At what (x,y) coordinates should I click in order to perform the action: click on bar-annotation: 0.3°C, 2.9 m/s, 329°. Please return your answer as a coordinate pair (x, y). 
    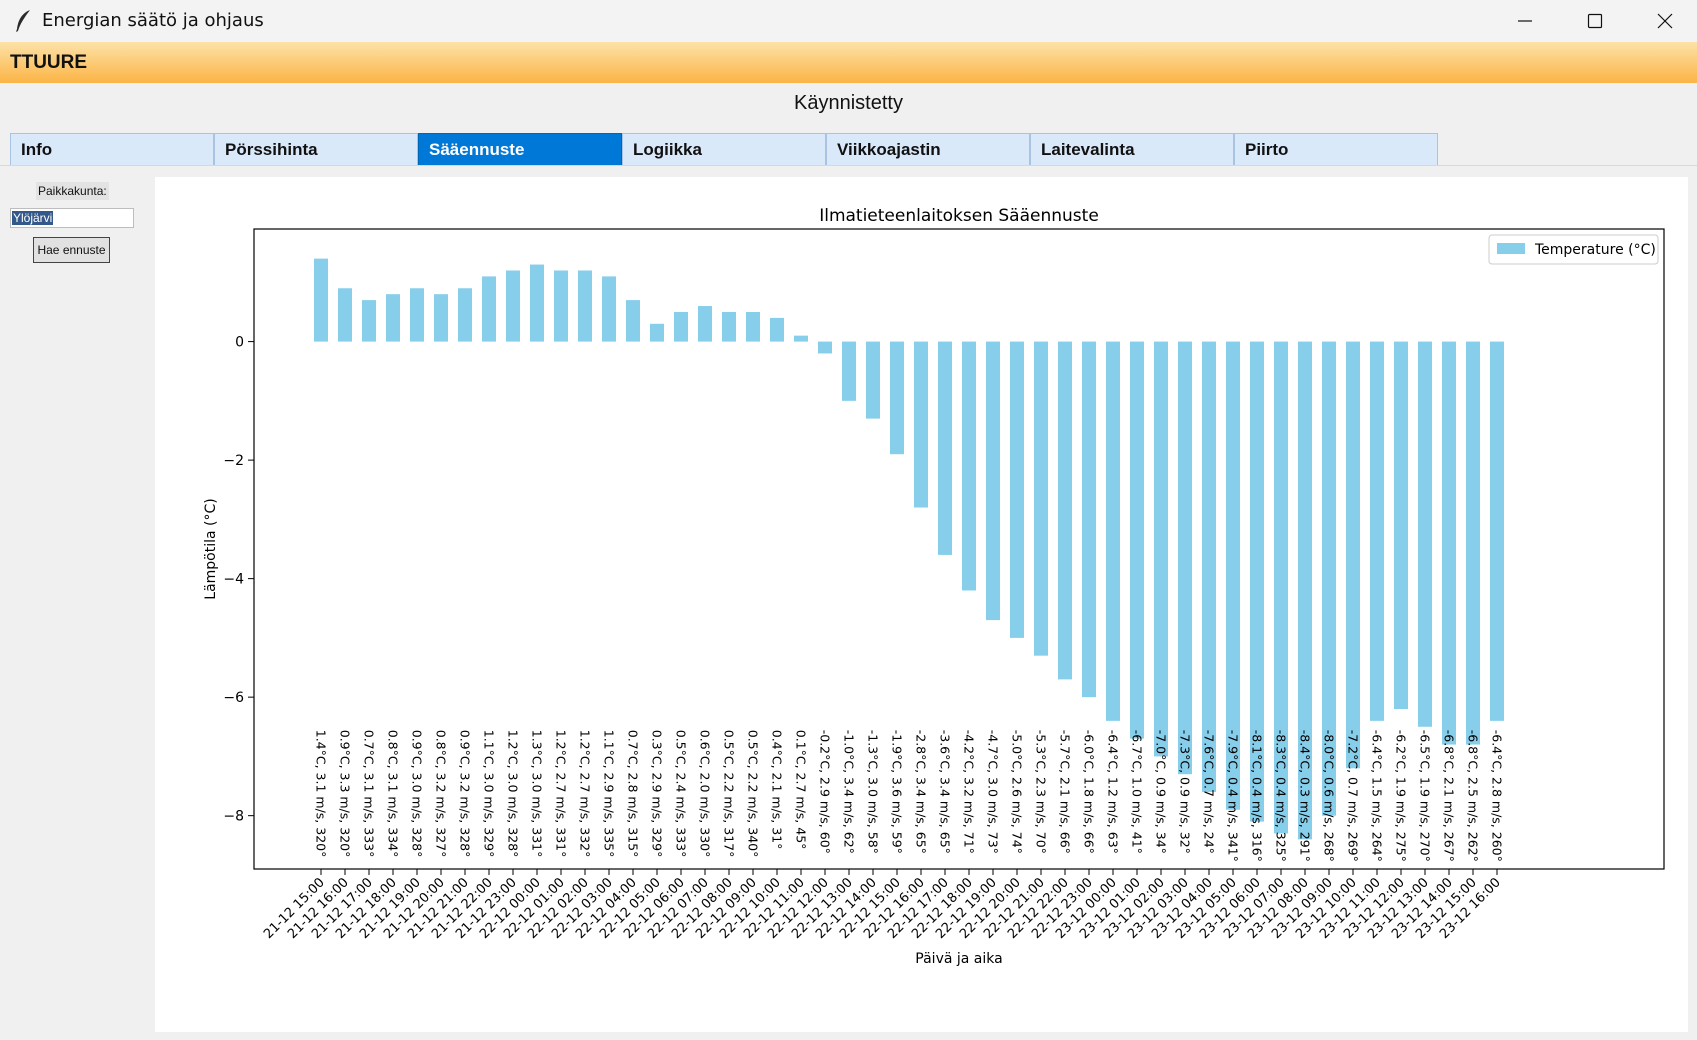
    Looking at the image, I should click on (657, 794).